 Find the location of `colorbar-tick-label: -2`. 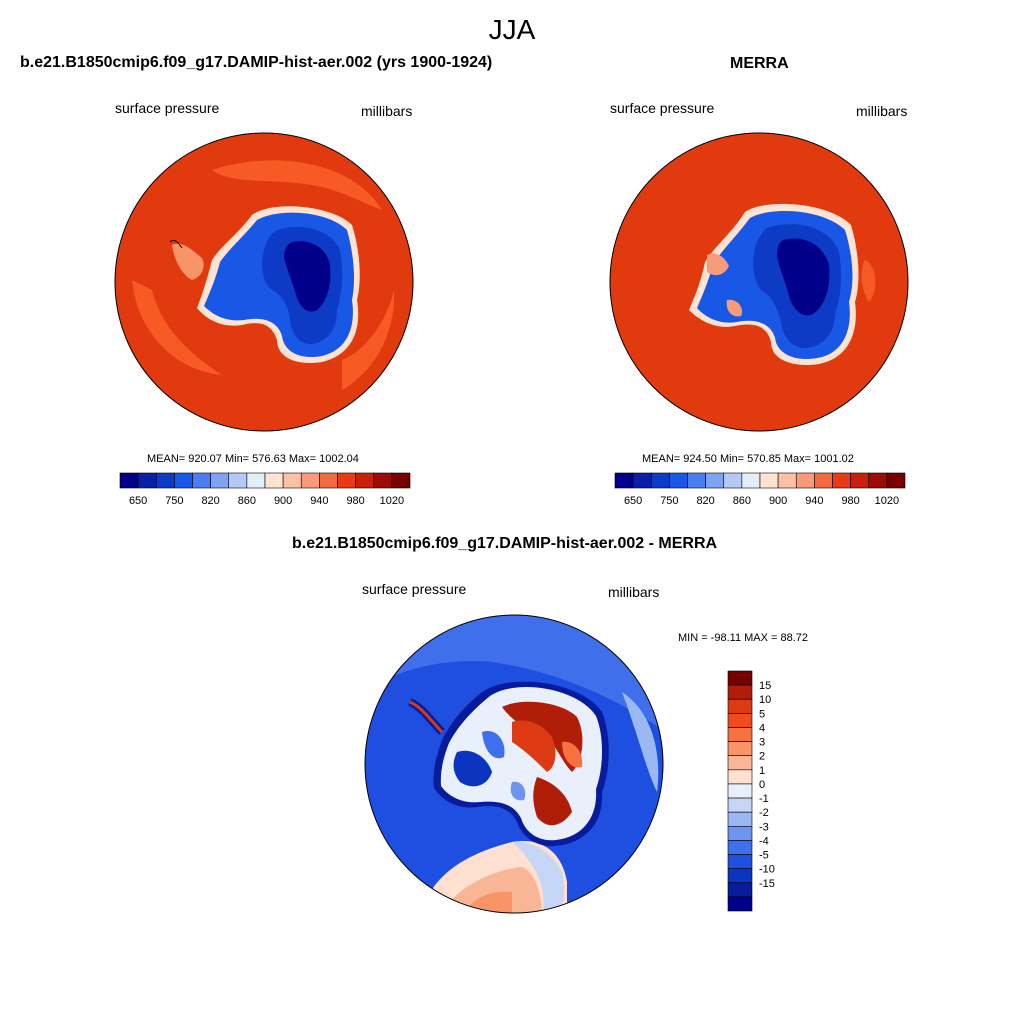

colorbar-tick-label: -2 is located at coordinates (764, 813).